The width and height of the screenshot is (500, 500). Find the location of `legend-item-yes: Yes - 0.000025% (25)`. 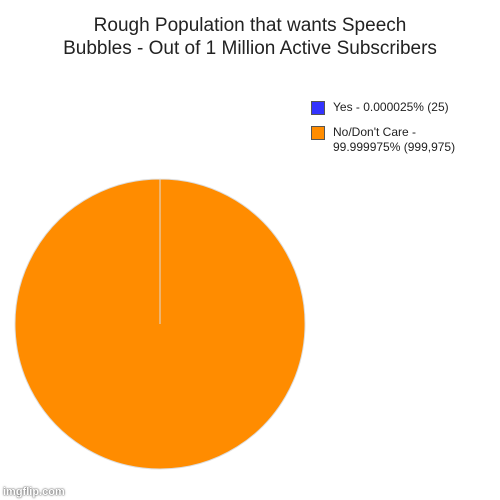

legend-item-yes: Yes - 0.000025% (25) is located at coordinates (405, 107).